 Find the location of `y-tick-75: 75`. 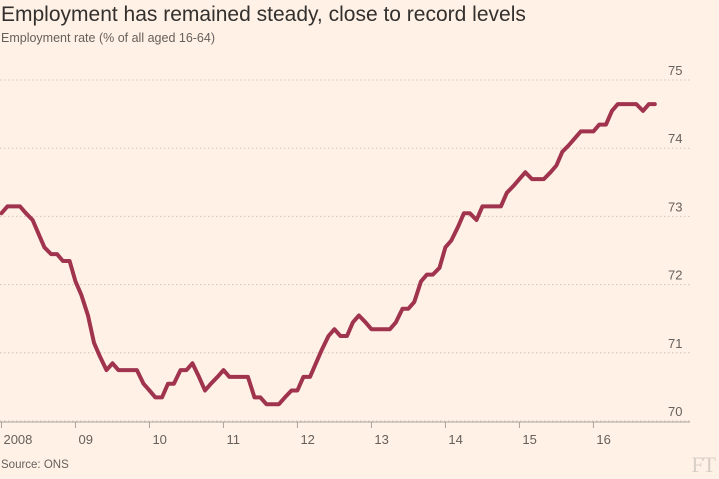

y-tick-75: 75 is located at coordinates (675, 70).